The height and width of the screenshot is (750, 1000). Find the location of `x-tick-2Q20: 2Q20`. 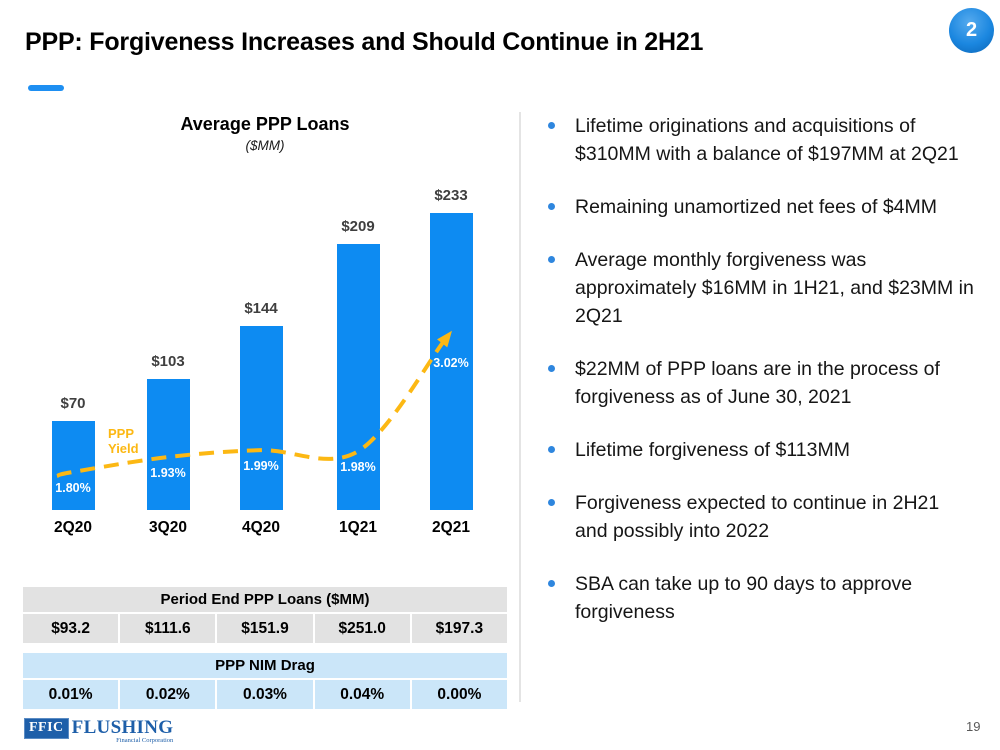

x-tick-2Q20: 2Q20 is located at coordinates (73, 527).